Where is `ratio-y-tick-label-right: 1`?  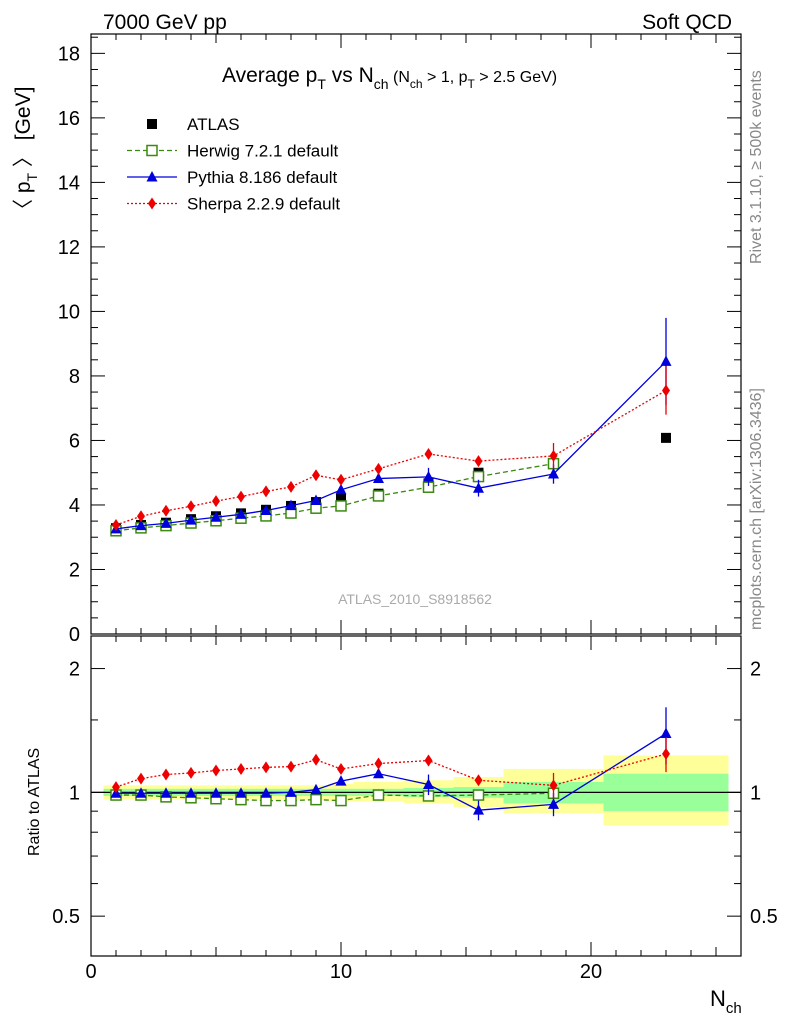
ratio-y-tick-label-right: 1 is located at coordinates (755, 793).